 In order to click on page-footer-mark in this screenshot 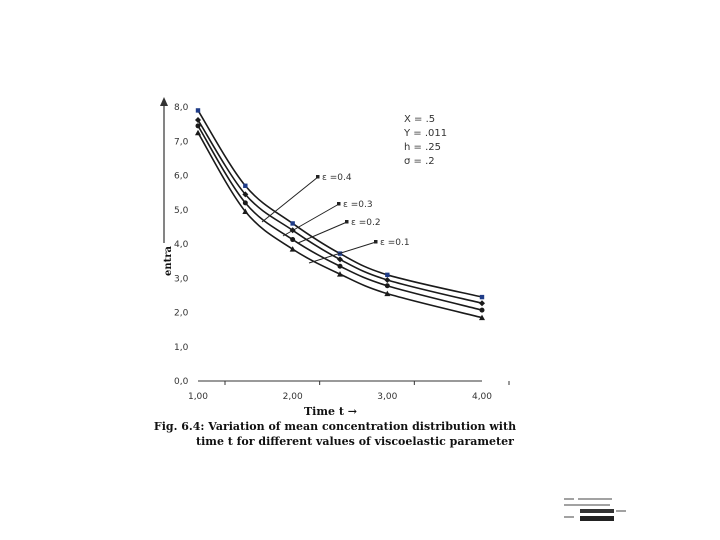, I will do `click(595, 509)`.